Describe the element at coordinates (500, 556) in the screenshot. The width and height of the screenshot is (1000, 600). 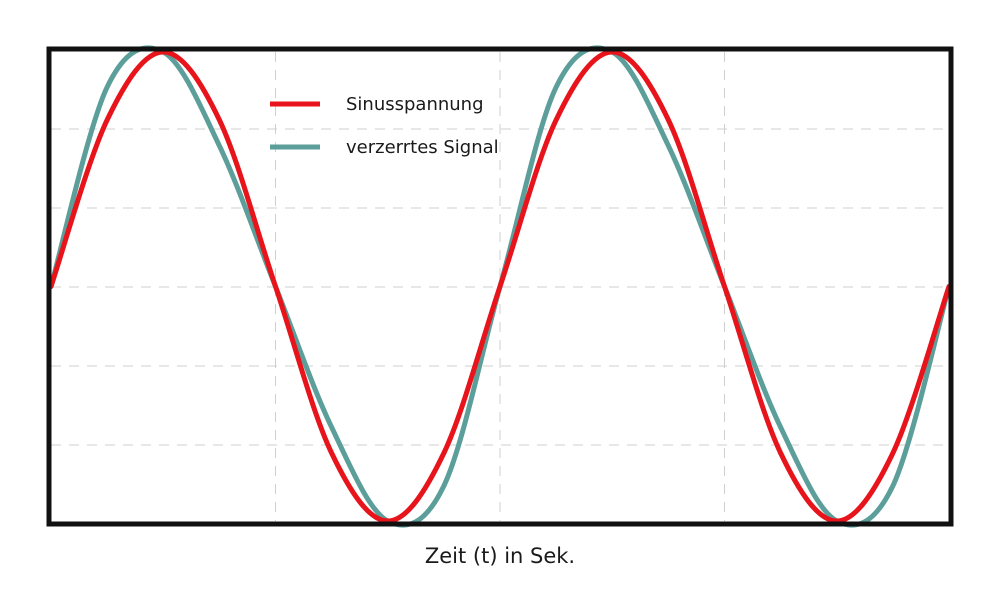
I see `x-axis-label: Zeit (t) in Sek.` at that location.